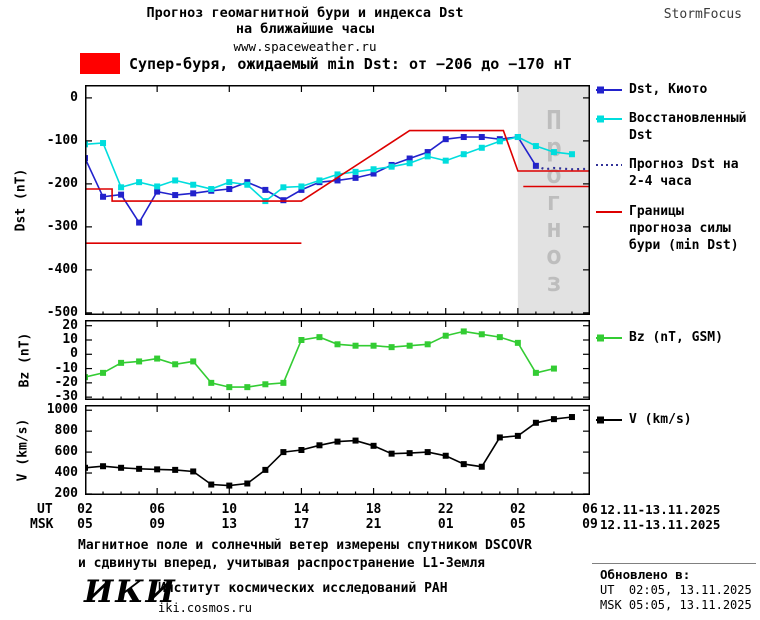 Image resolution: width=760 pixels, height=620 pixels. Describe the element at coordinates (337, 360) in the screenshot. I see `bz-chart` at that location.